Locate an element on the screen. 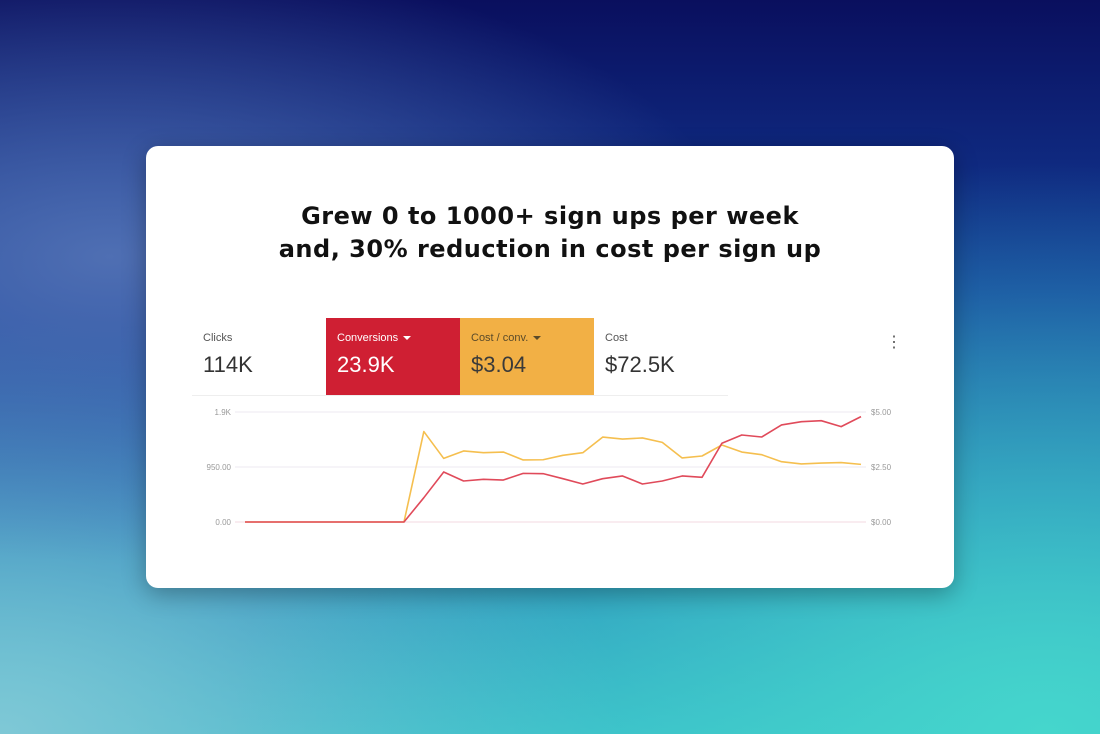 The width and height of the screenshot is (1100, 734). headline-line-1: Grew 0 to 1000+ sign ups per week is located at coordinates (550, 216).